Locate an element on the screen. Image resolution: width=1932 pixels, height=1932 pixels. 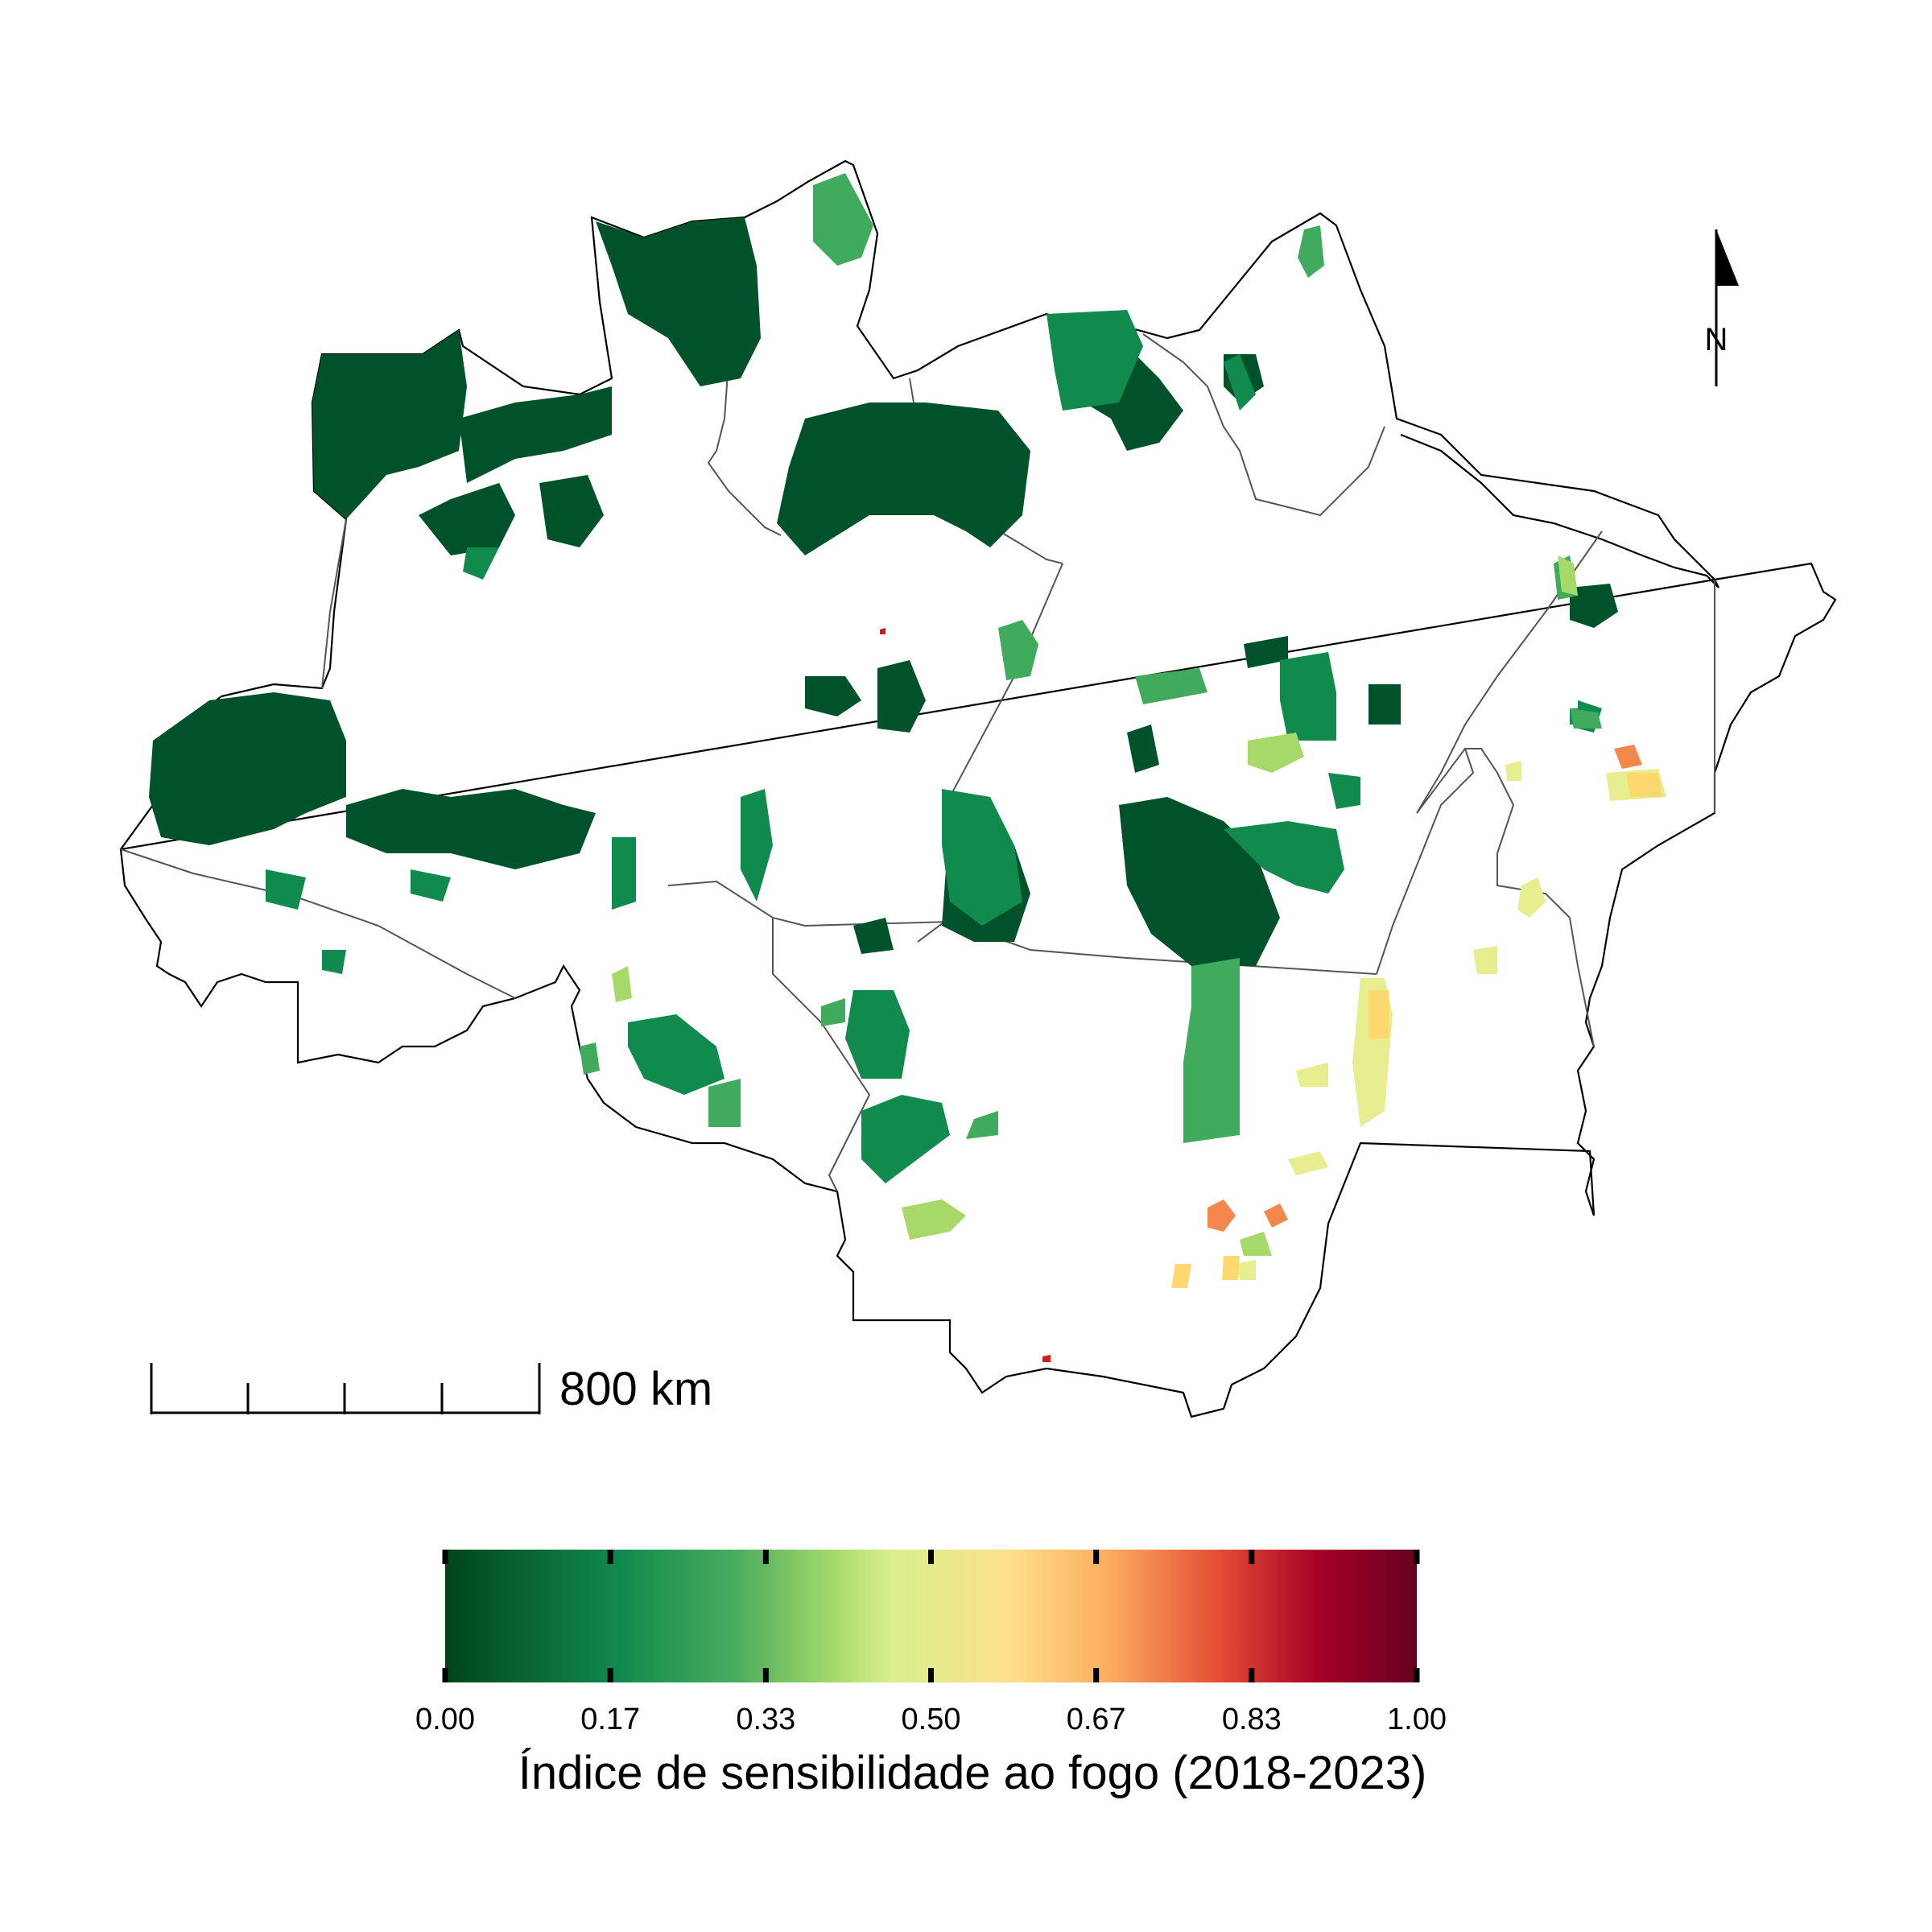
legend-tick-label: 1.00 is located at coordinates (1417, 1719).